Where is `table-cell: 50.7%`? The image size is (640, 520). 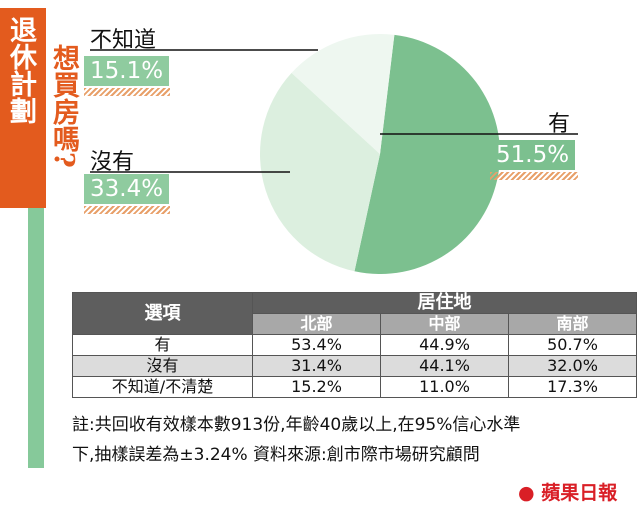 table-cell: 50.7% is located at coordinates (572, 345).